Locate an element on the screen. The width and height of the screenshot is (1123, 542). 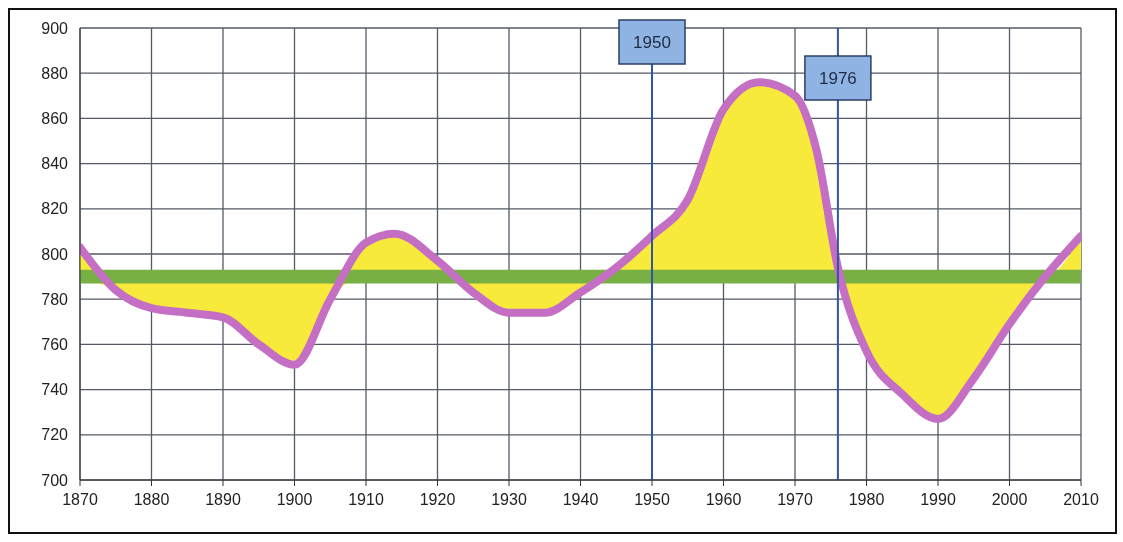
y-tick-label: 880 is located at coordinates (55, 73).